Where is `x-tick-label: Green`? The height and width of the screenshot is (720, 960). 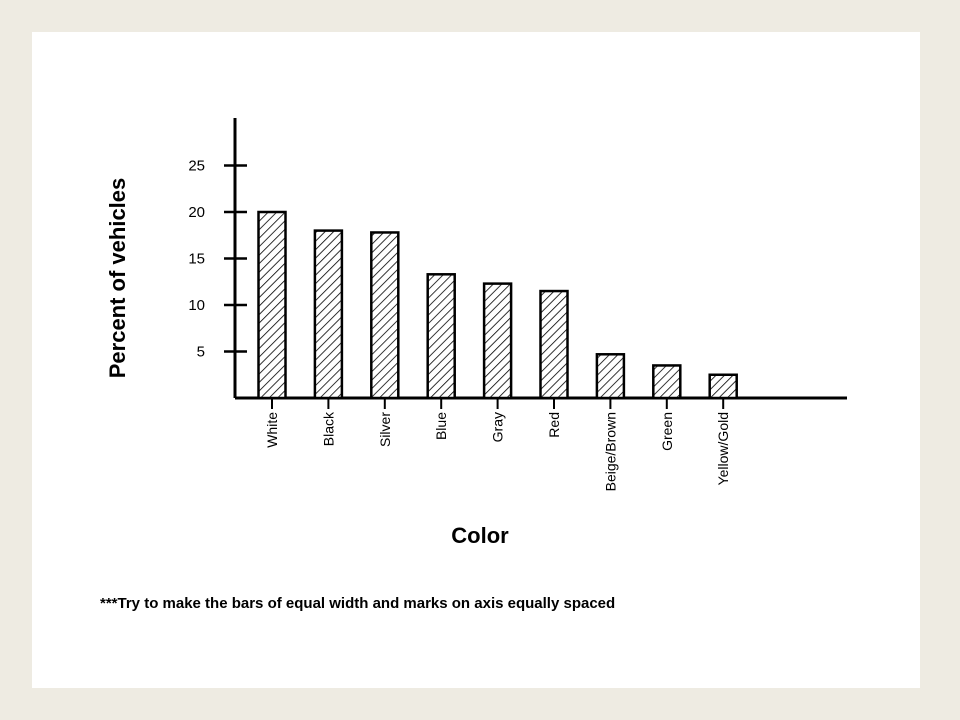 x-tick-label: Green is located at coordinates (667, 431).